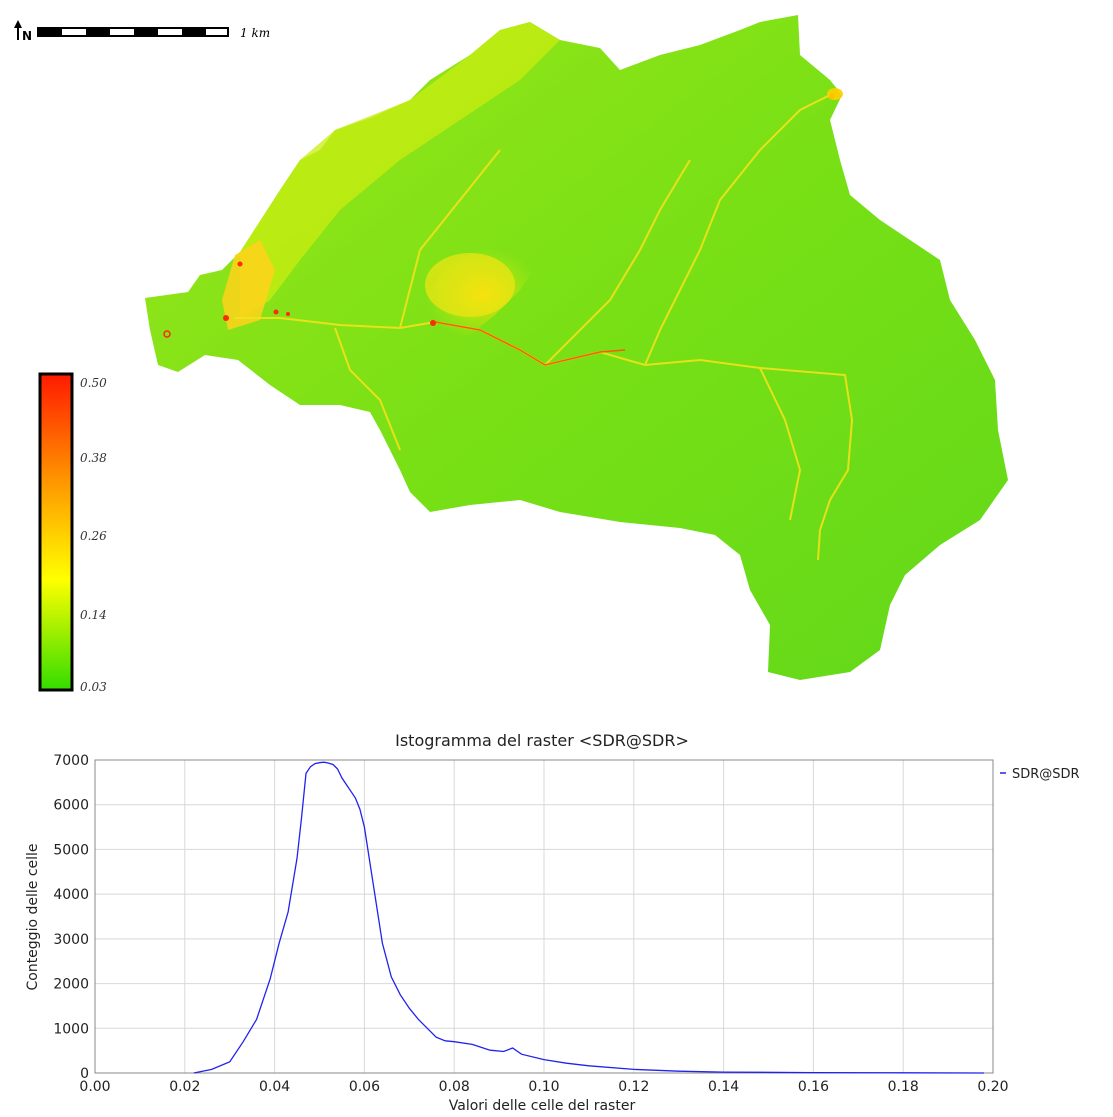  Describe the element at coordinates (93, 687) in the screenshot. I see `legend-tick-4: 0.03` at that location.